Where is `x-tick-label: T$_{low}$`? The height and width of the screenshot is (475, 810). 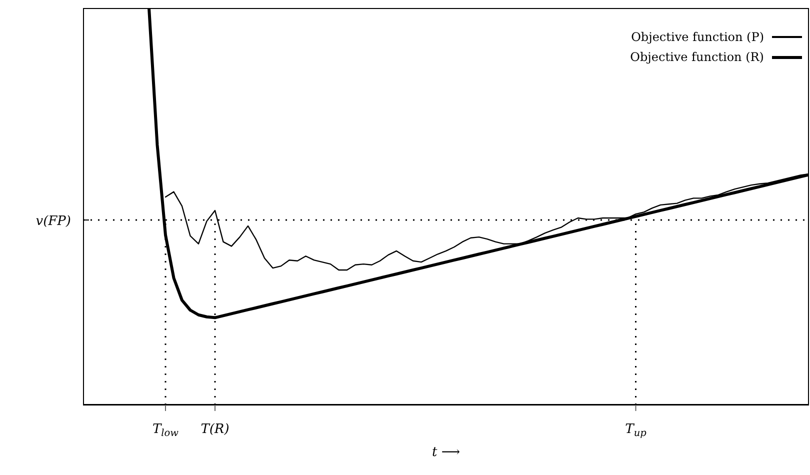
x-tick-label: T$_{low}$ is located at coordinates (166, 430).